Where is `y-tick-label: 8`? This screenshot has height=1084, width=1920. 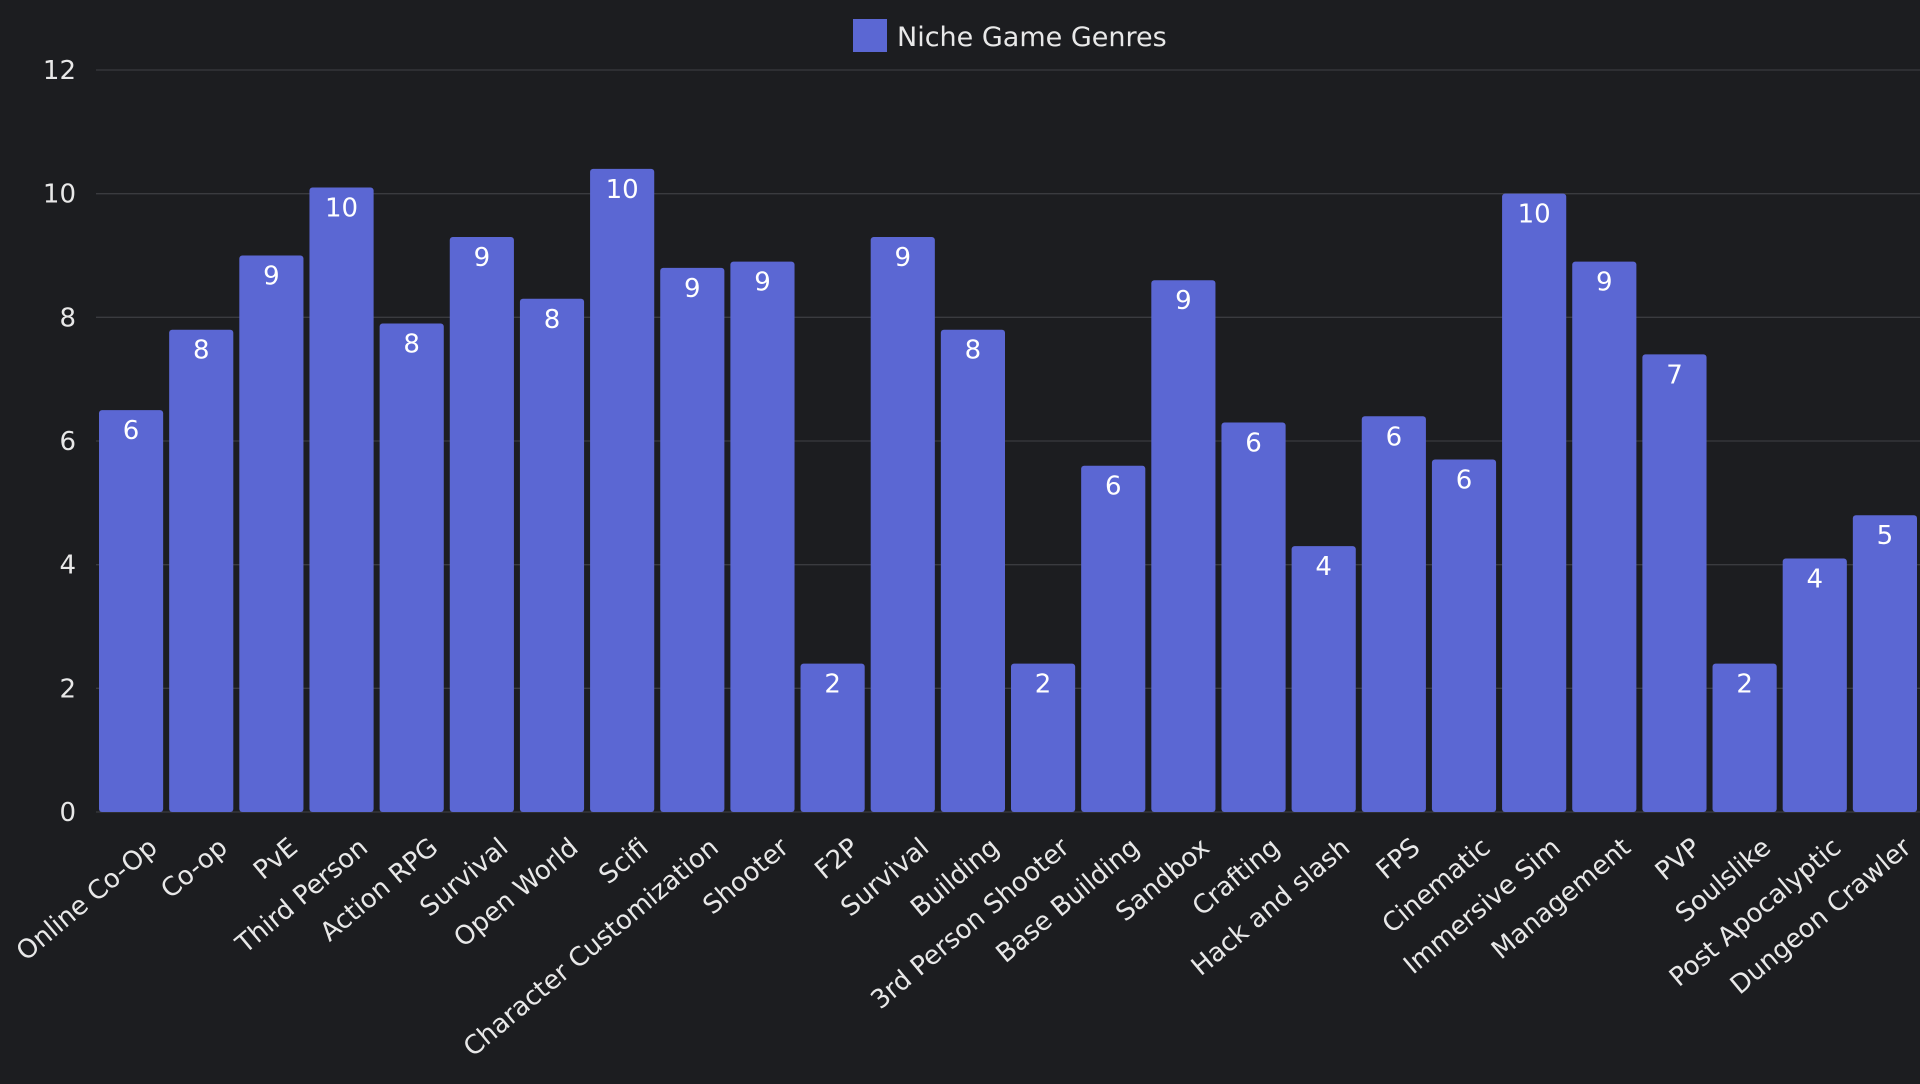 y-tick-label: 8 is located at coordinates (67, 318).